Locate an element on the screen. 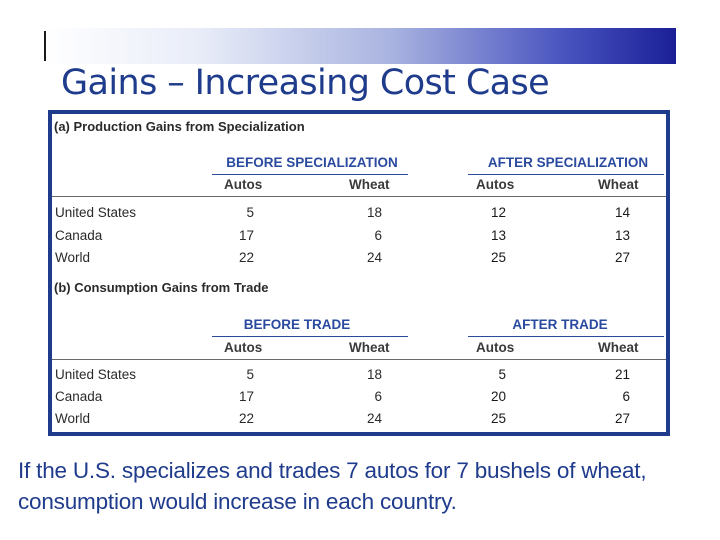 This screenshot has height=540, width=720. section-a-header-rule is located at coordinates (359, 196).